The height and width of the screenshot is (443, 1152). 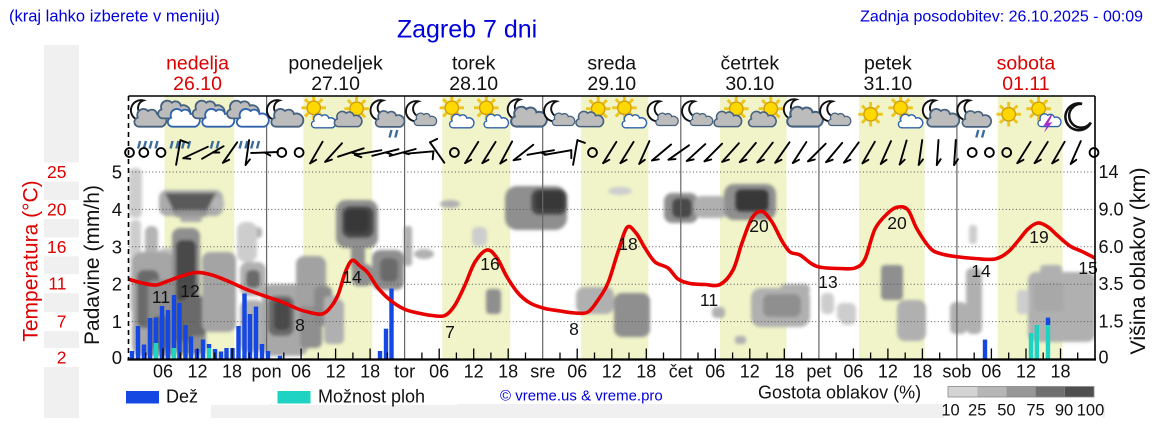 I want to click on svg-text:Zadnja posodobitev: 26.10.2025: Zadnja posodobitev: 26.10.2025 - 00:09, so click(x=1001, y=17).